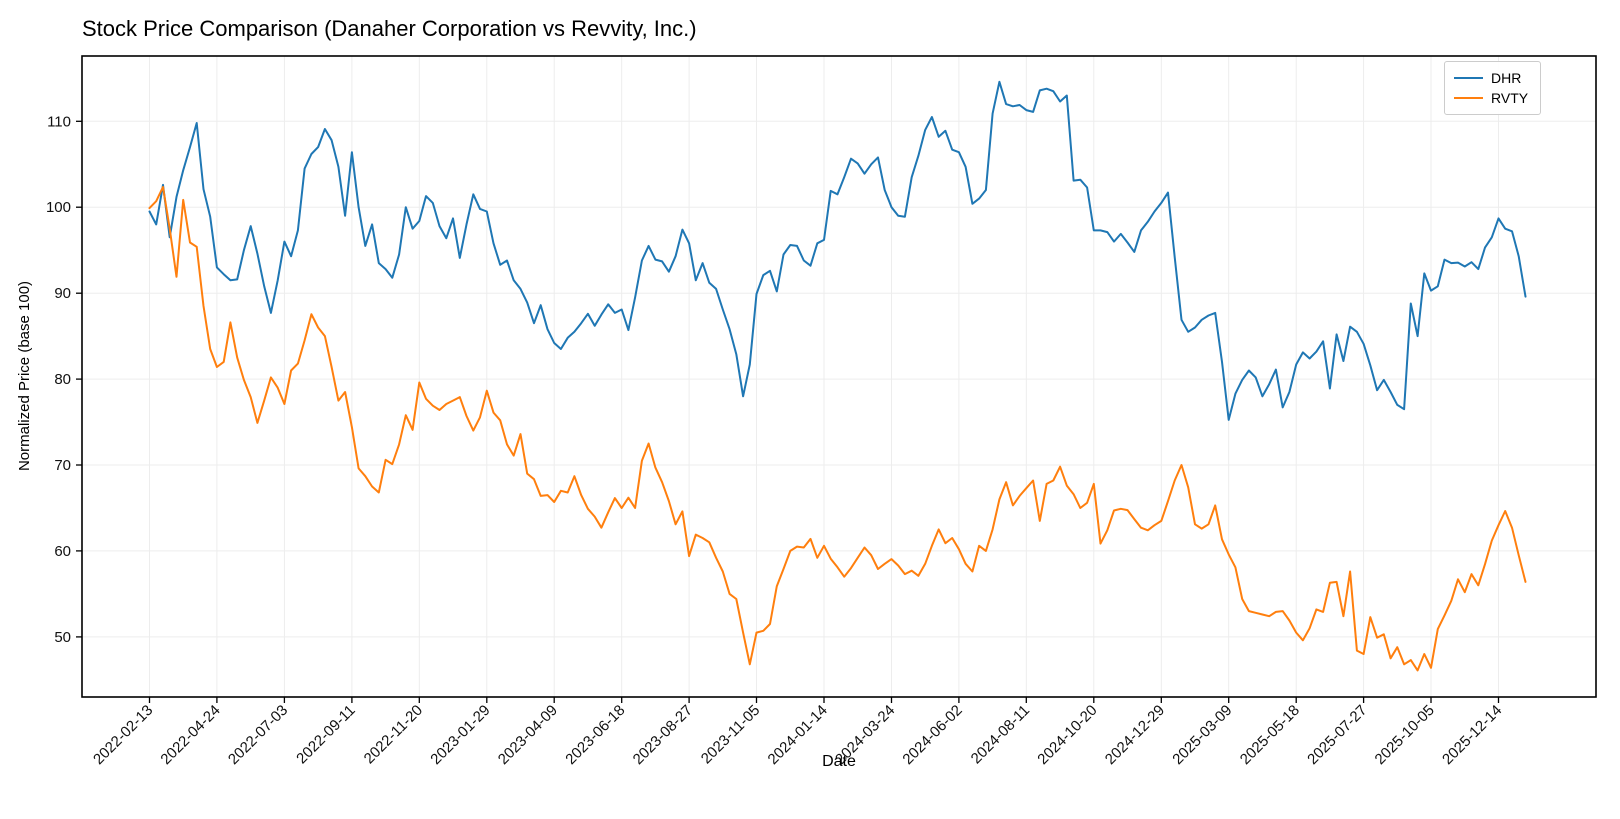 The image size is (1620, 819). I want to click on rvty-line-swatch, so click(1468, 98).